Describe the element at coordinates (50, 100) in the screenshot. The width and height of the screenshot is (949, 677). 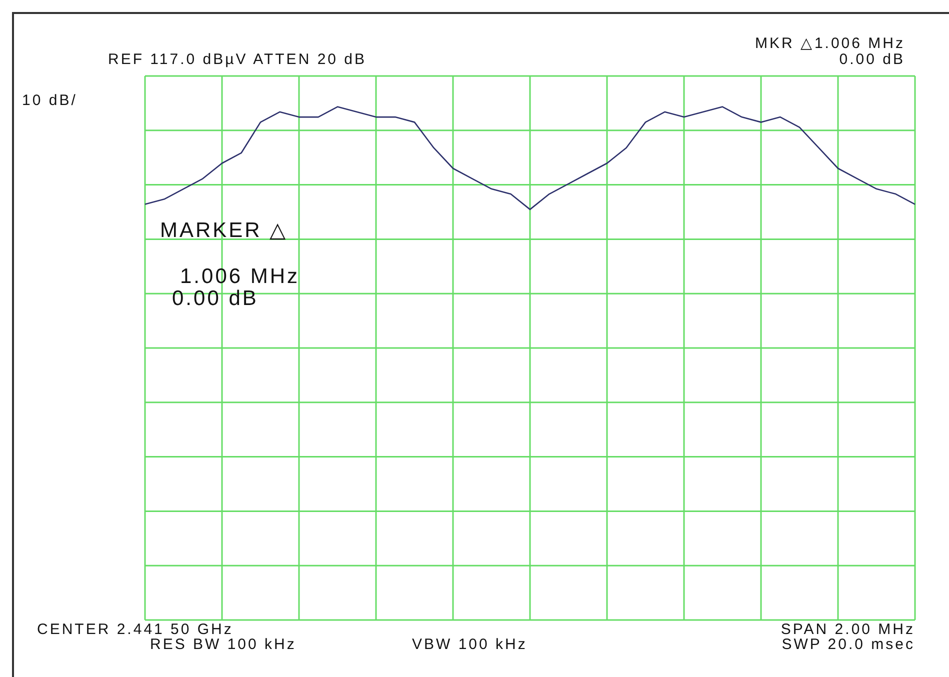
I see `text: 10 dB/` at that location.